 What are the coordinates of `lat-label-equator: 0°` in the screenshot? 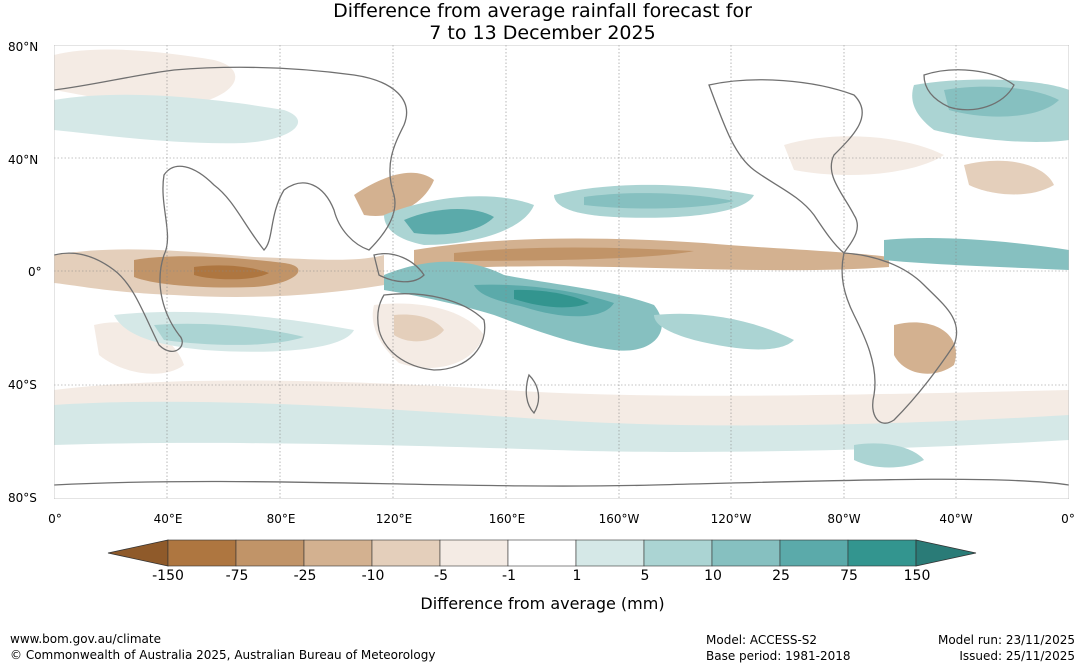 It's located at (35, 272).